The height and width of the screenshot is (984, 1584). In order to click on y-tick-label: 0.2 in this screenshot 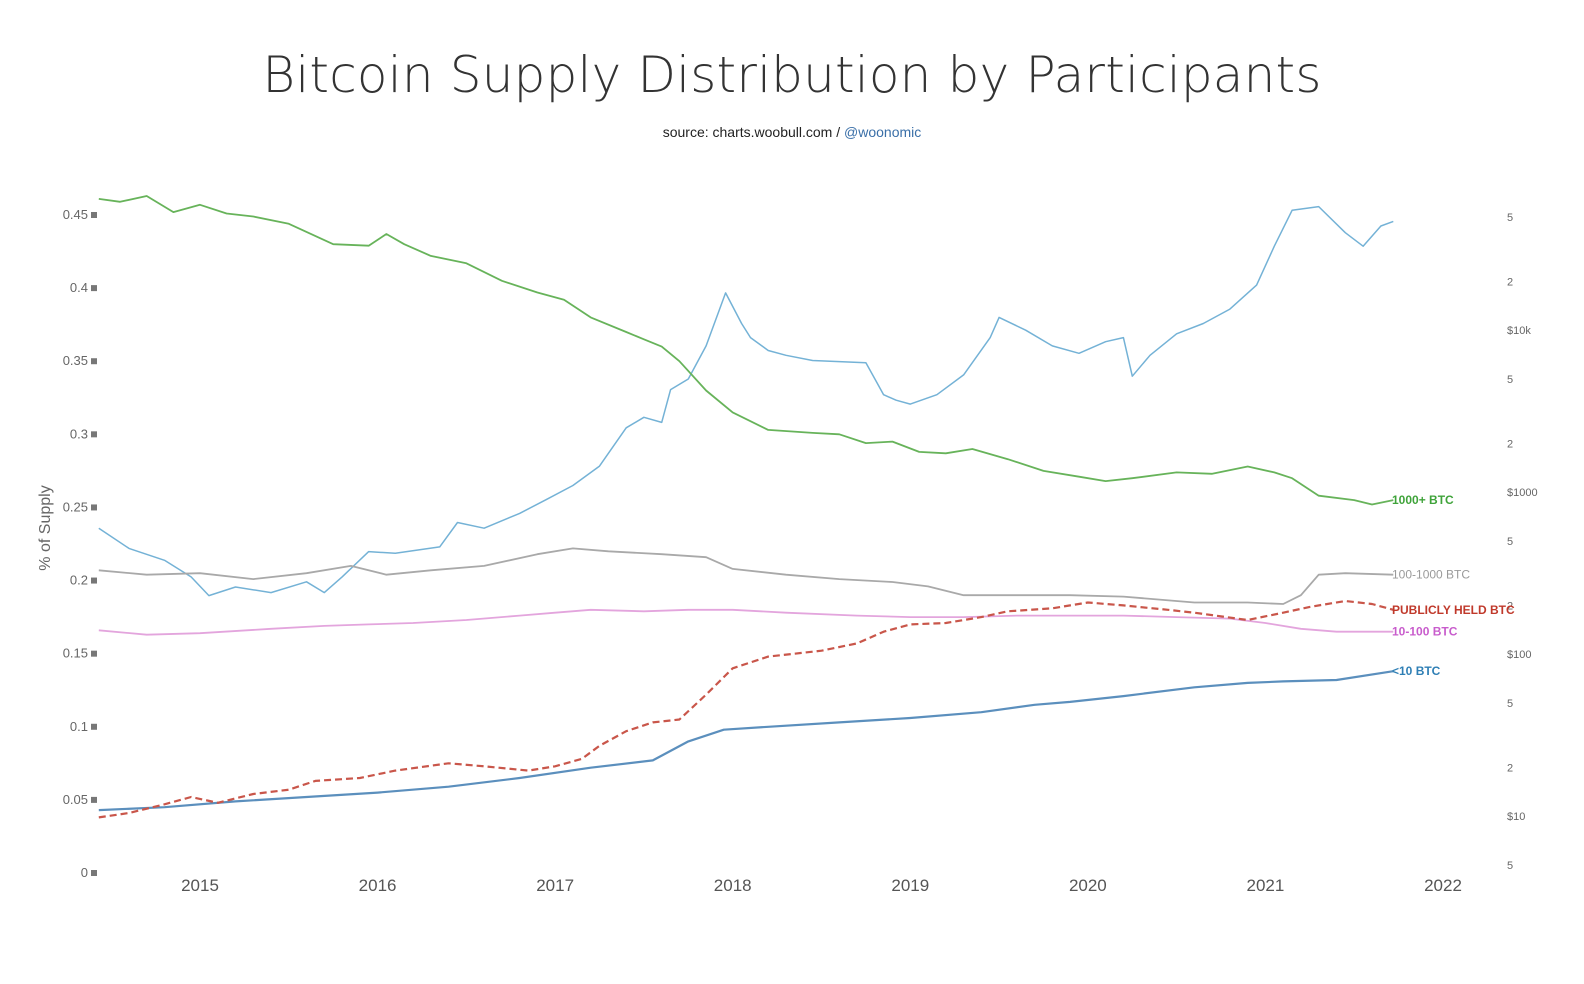, I will do `click(79, 580)`.